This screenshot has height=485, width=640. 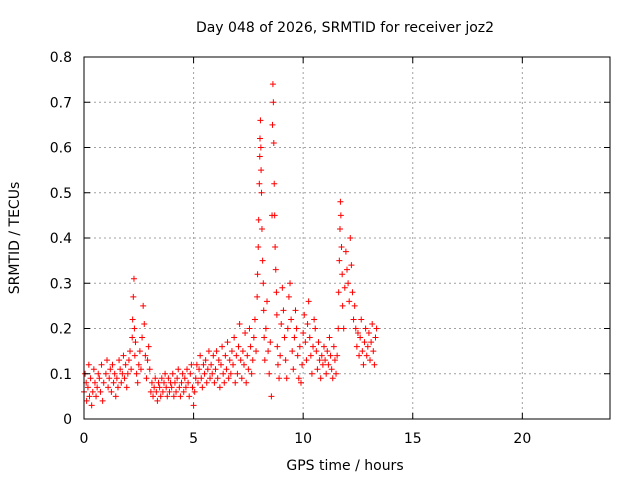 I want to click on x-axis-label: GPS time / hours, so click(x=344, y=466).